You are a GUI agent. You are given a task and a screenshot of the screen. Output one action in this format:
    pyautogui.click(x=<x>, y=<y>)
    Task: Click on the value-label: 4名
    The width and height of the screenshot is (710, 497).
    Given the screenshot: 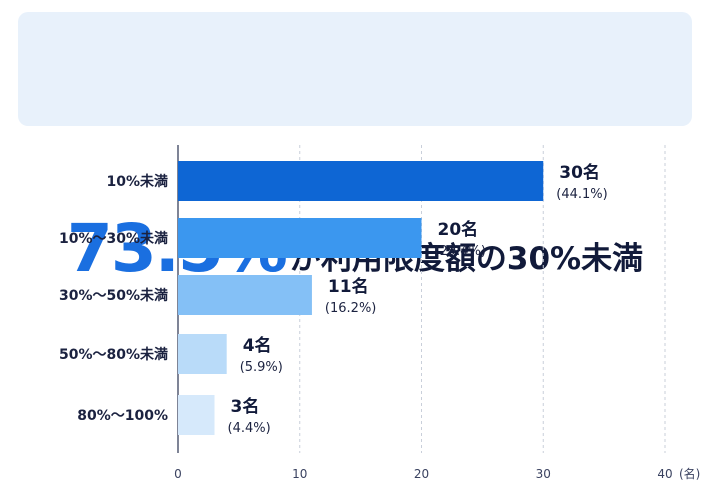 What is the action you would take?
    pyautogui.click(x=257, y=345)
    